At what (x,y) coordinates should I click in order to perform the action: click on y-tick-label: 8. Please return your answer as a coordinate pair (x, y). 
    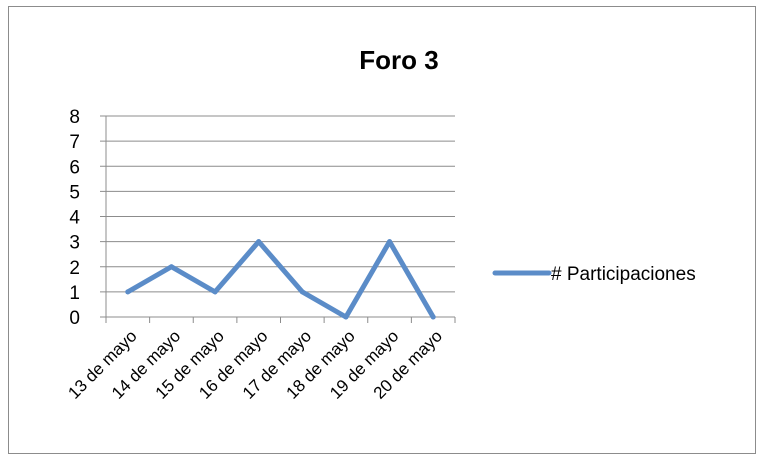
    Looking at the image, I should click on (74, 117).